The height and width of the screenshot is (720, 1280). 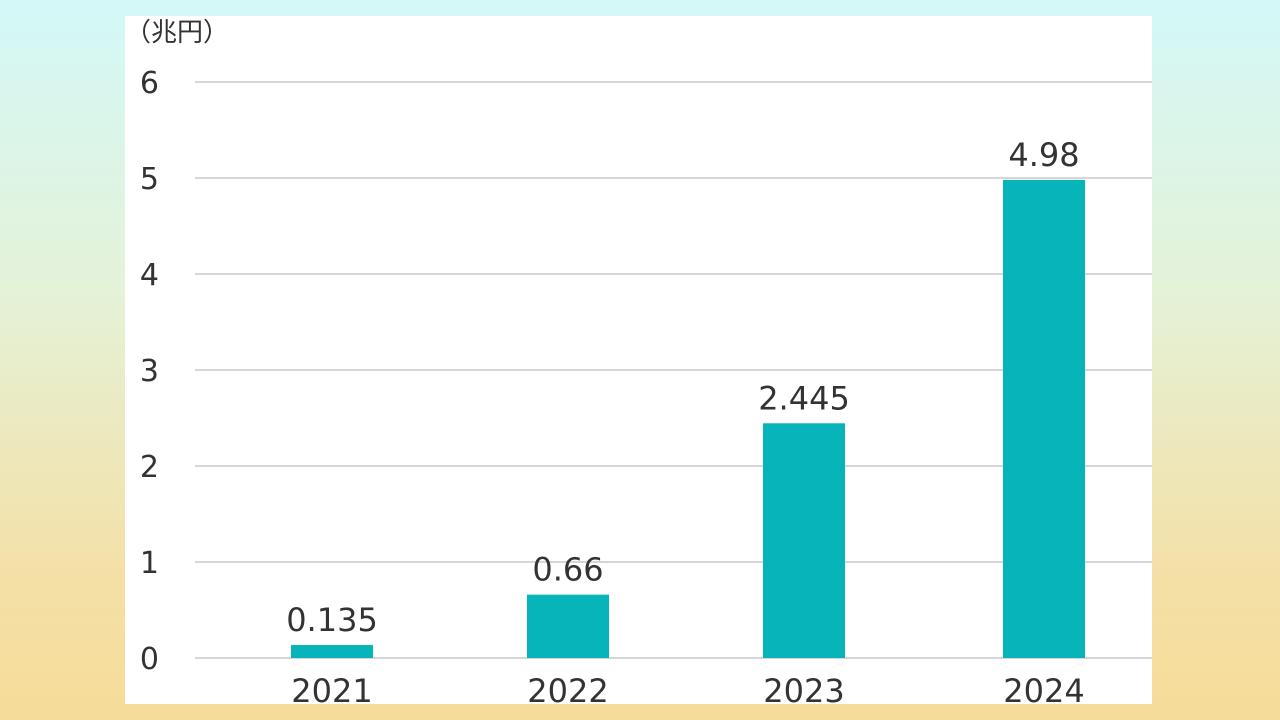 What do you see at coordinates (567, 688) in the screenshot?
I see `x-tick-label-2022: 2022` at bounding box center [567, 688].